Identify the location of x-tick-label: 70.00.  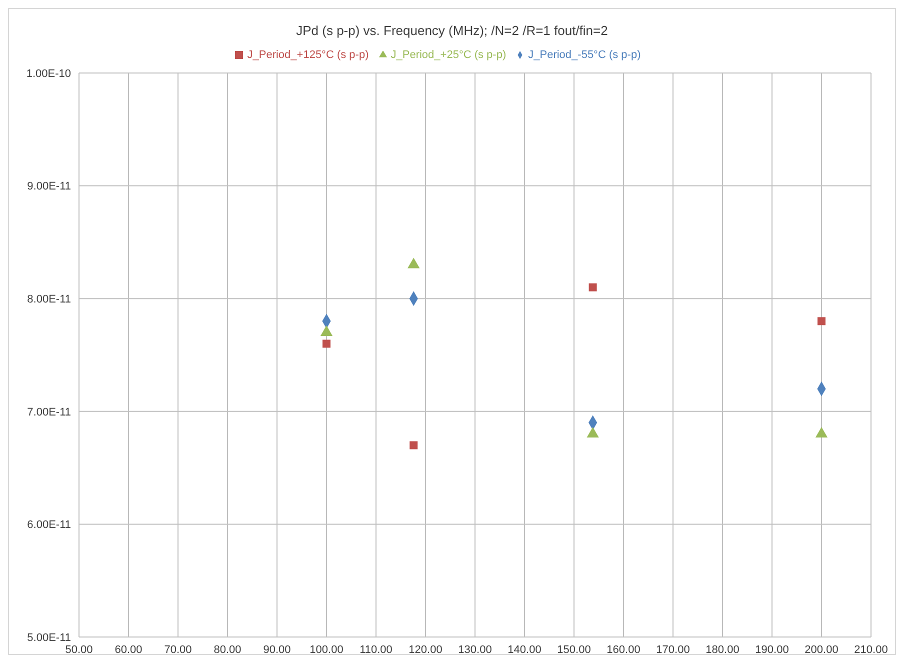
(178, 650).